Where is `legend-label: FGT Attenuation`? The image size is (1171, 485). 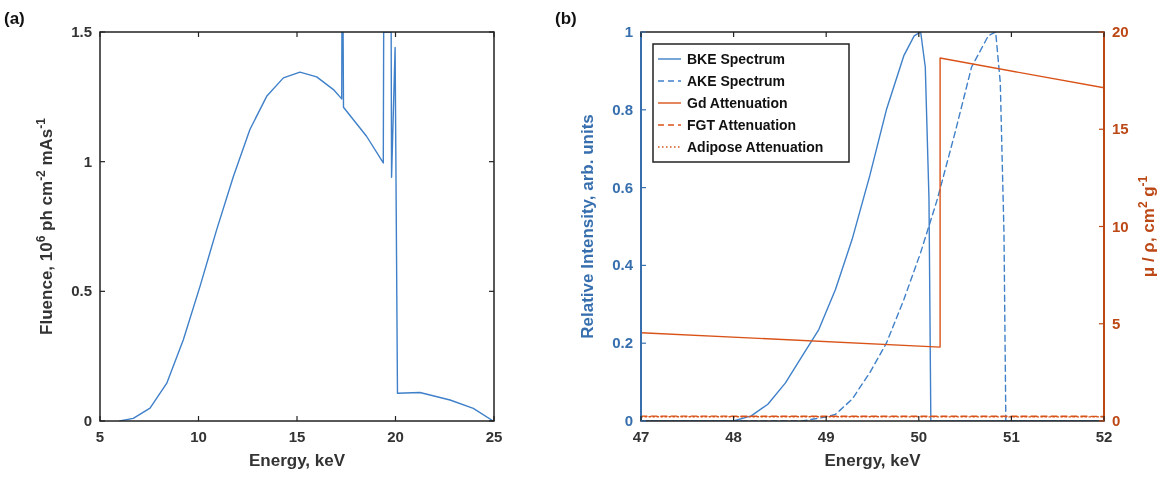
legend-label: FGT Attenuation is located at coordinates (742, 125).